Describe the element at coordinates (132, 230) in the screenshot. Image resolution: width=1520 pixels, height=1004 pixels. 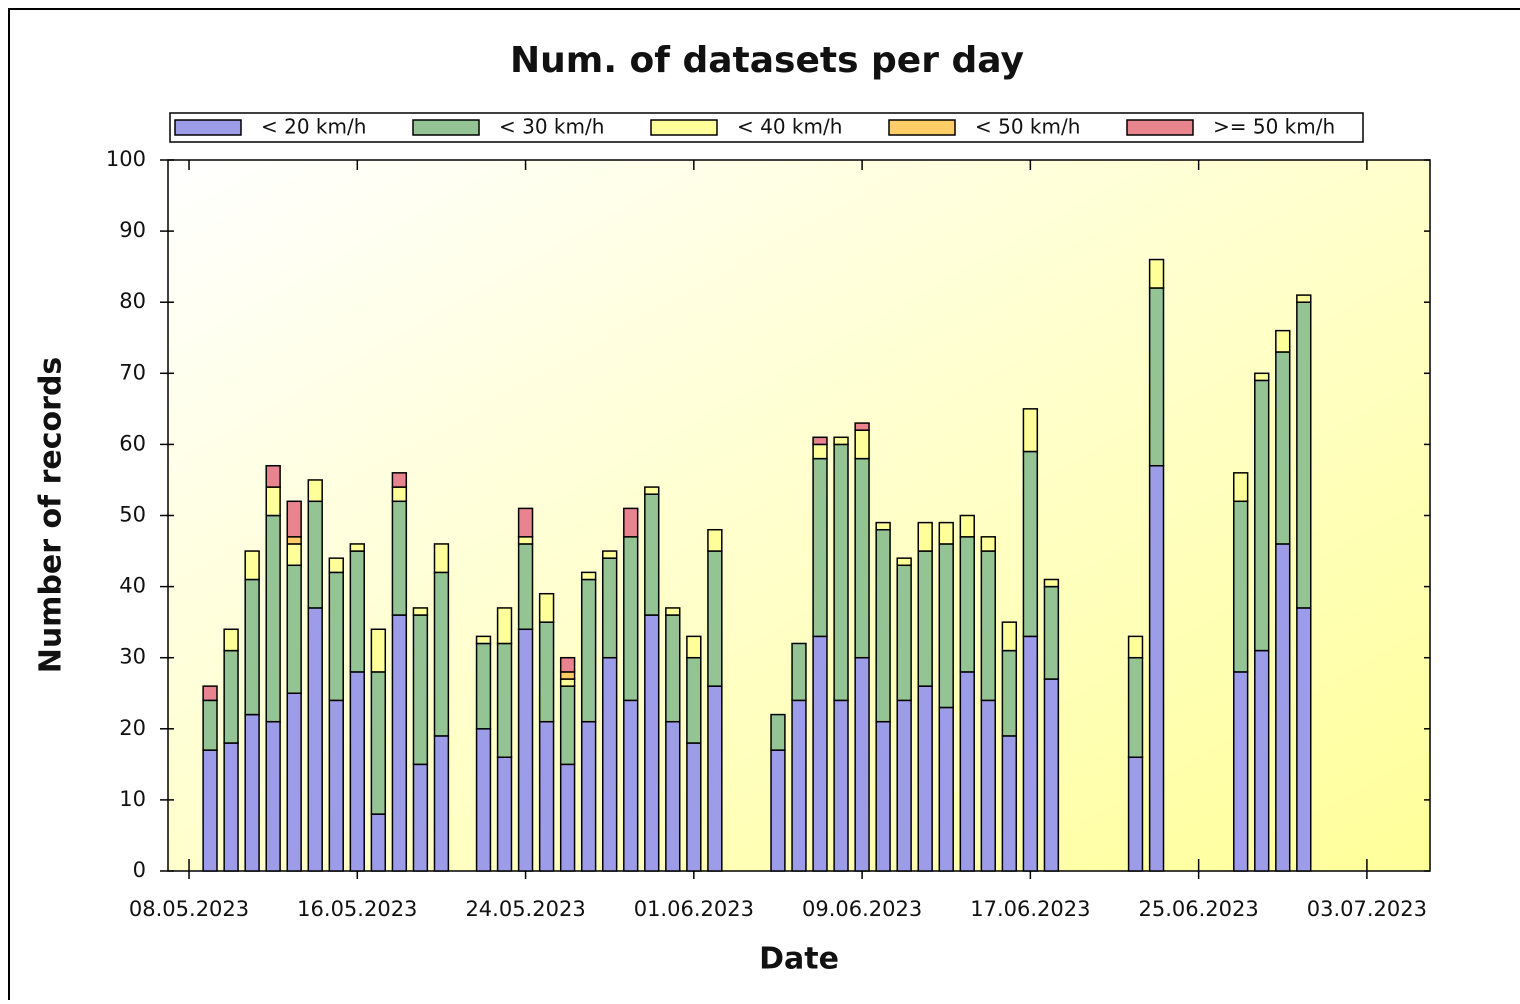
I see `y-tick-label: 90` at that location.